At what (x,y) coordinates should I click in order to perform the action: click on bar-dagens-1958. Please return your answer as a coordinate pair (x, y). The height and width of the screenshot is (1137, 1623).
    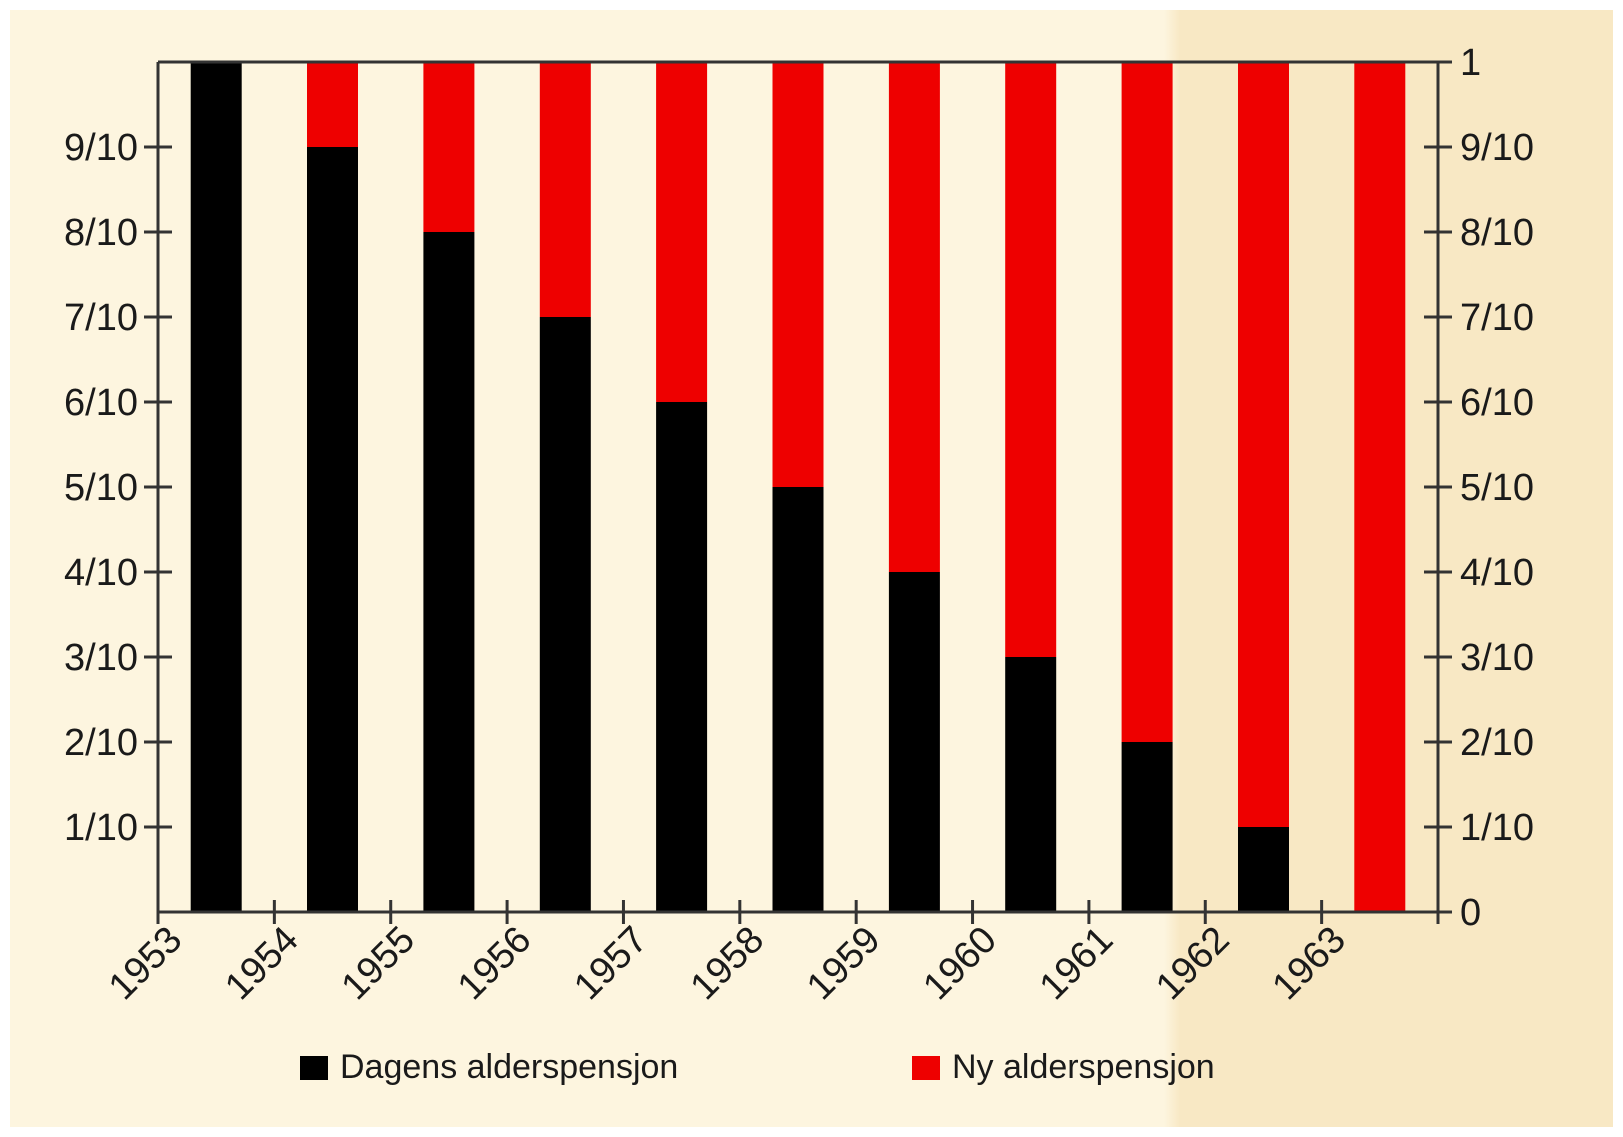
    Looking at the image, I should click on (798, 699).